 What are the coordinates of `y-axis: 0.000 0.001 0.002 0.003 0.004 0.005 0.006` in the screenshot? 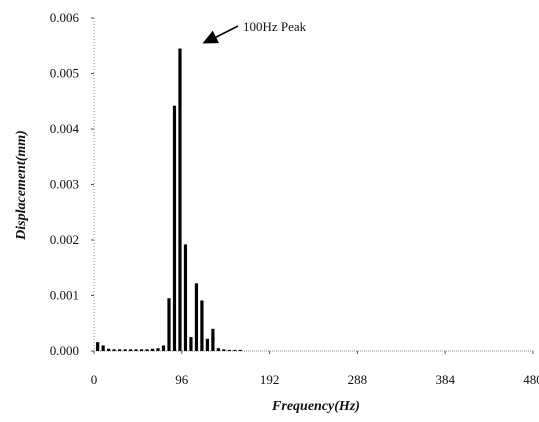 It's located at (72, 184).